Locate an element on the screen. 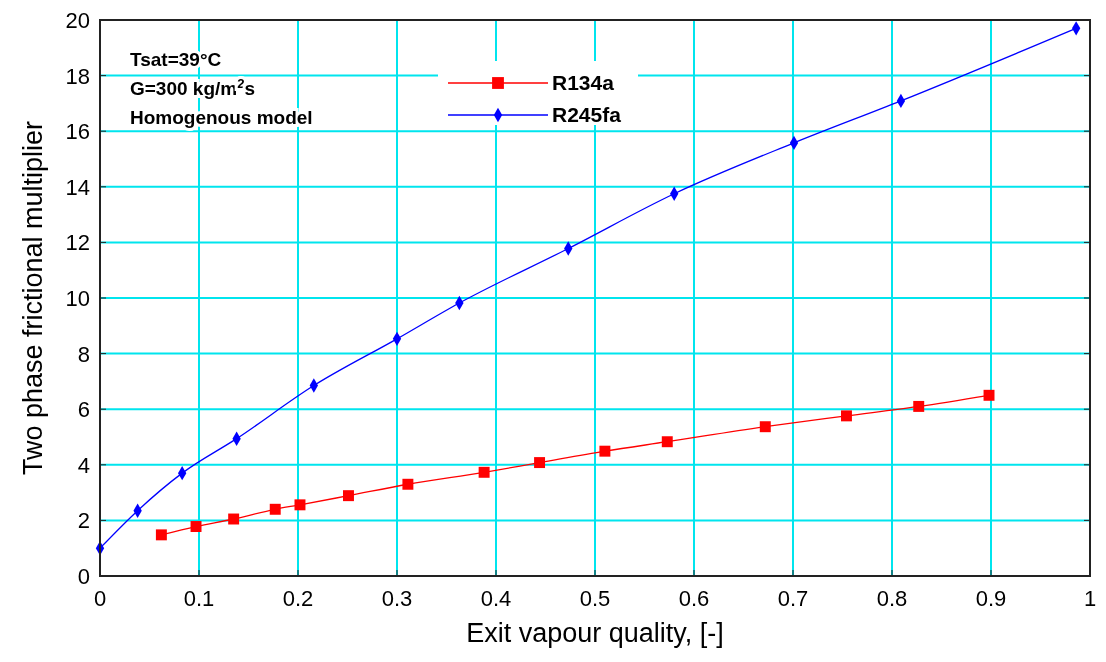 This screenshot has width=1106, height=662. y-tick-label: 0 is located at coordinates (83, 576).